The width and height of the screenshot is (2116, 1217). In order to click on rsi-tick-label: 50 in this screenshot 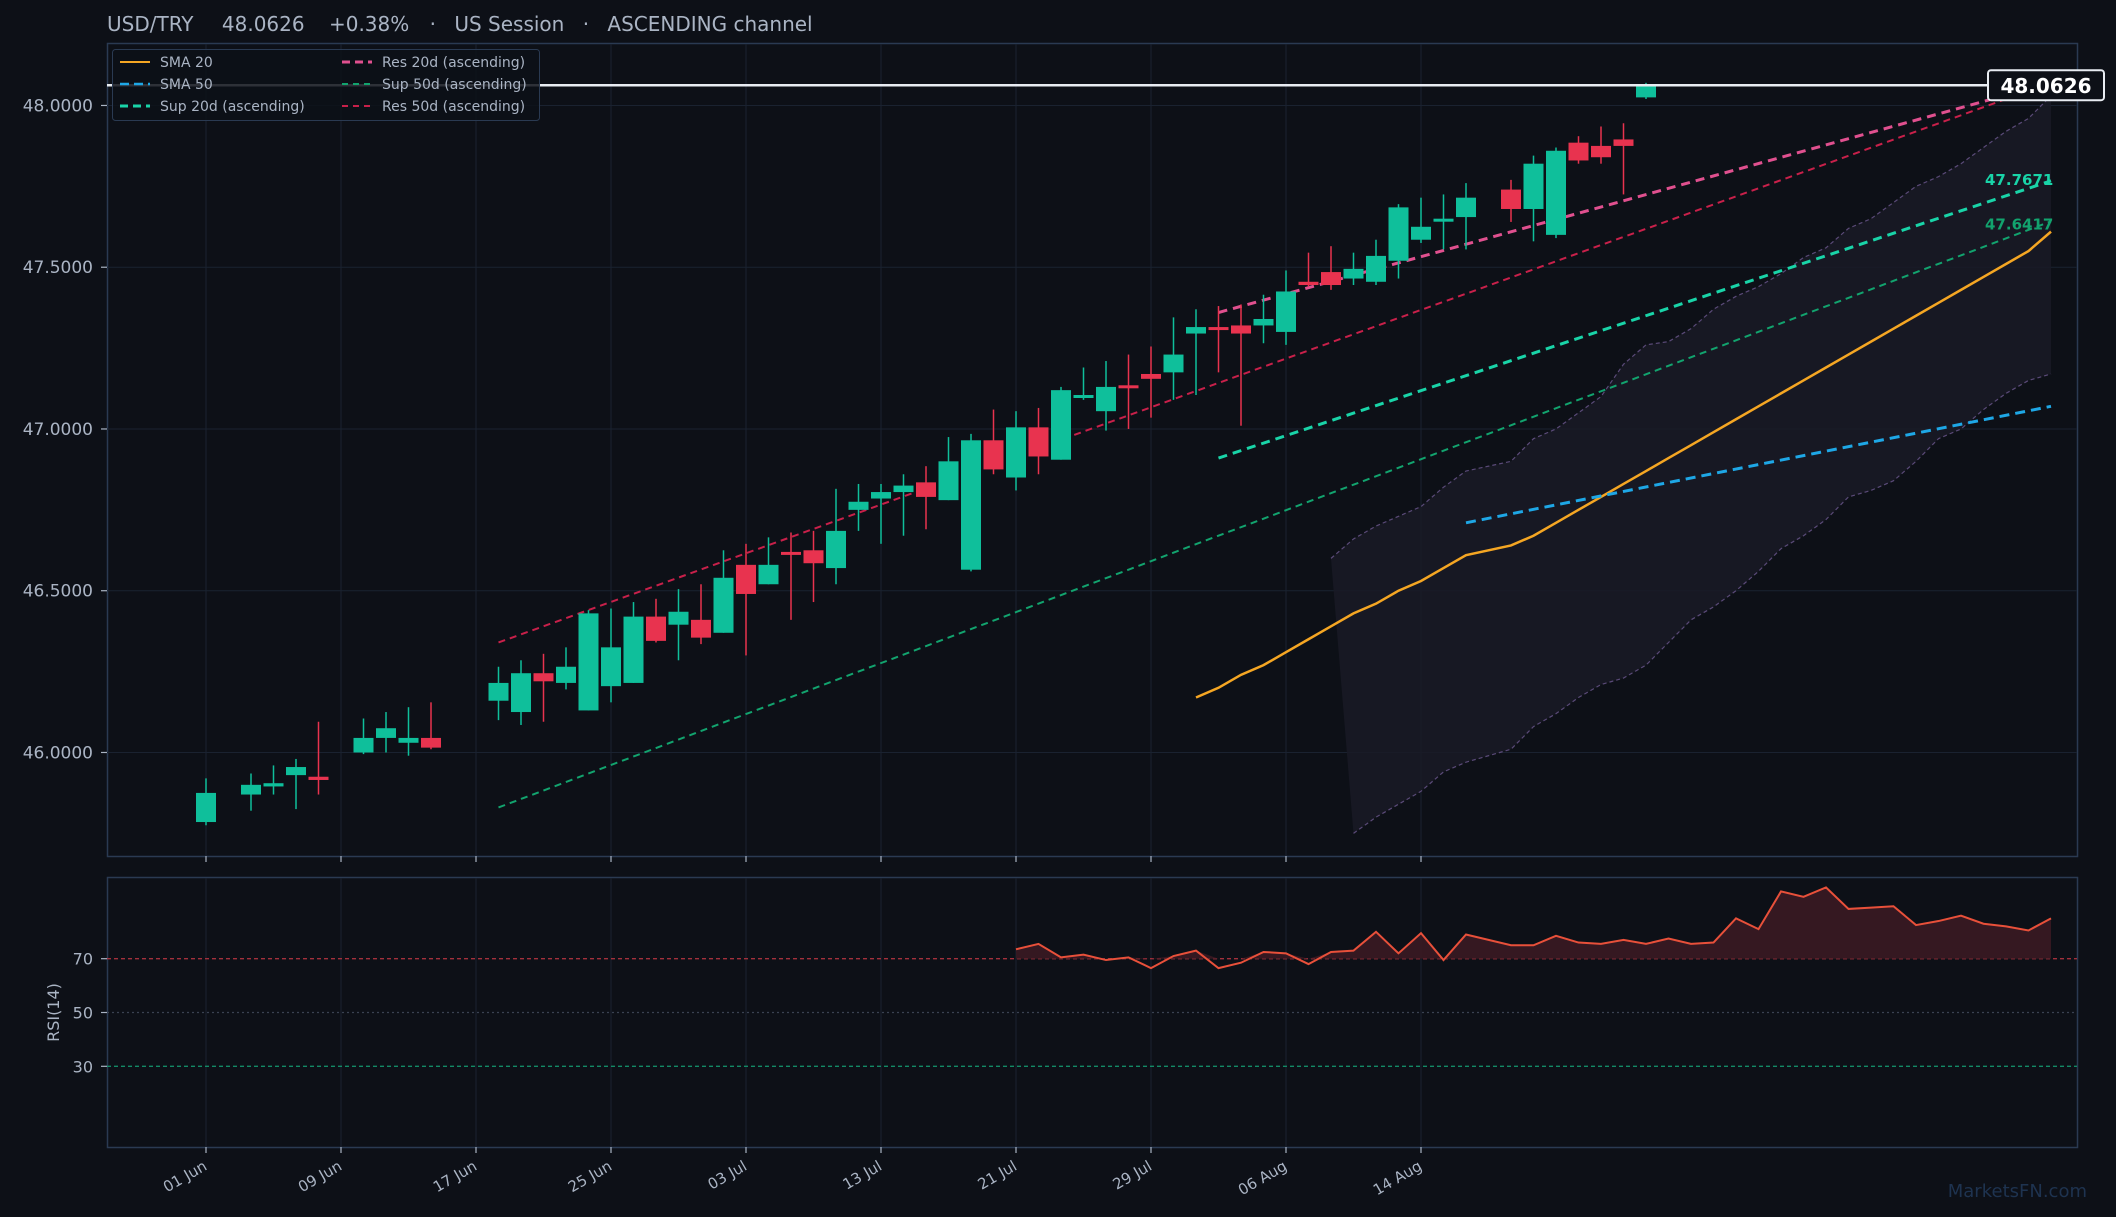, I will do `click(83, 1013)`.